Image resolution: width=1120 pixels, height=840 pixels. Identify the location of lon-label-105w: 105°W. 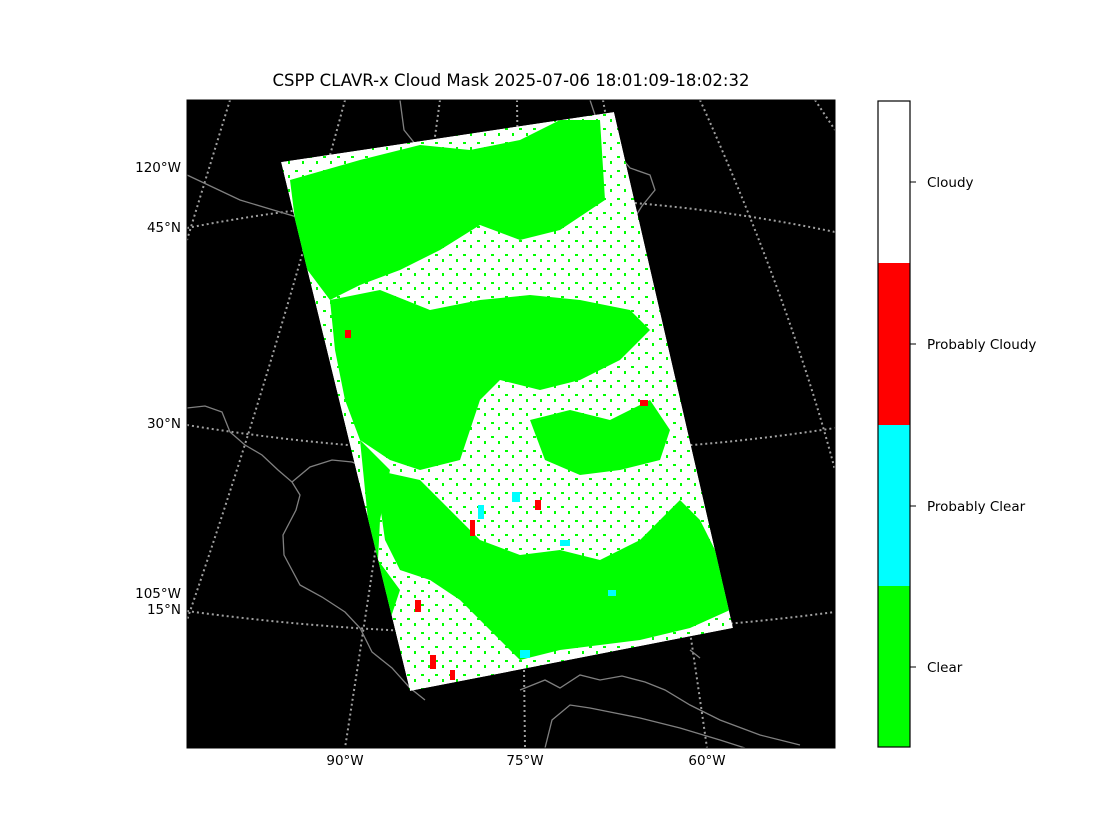
(158, 594).